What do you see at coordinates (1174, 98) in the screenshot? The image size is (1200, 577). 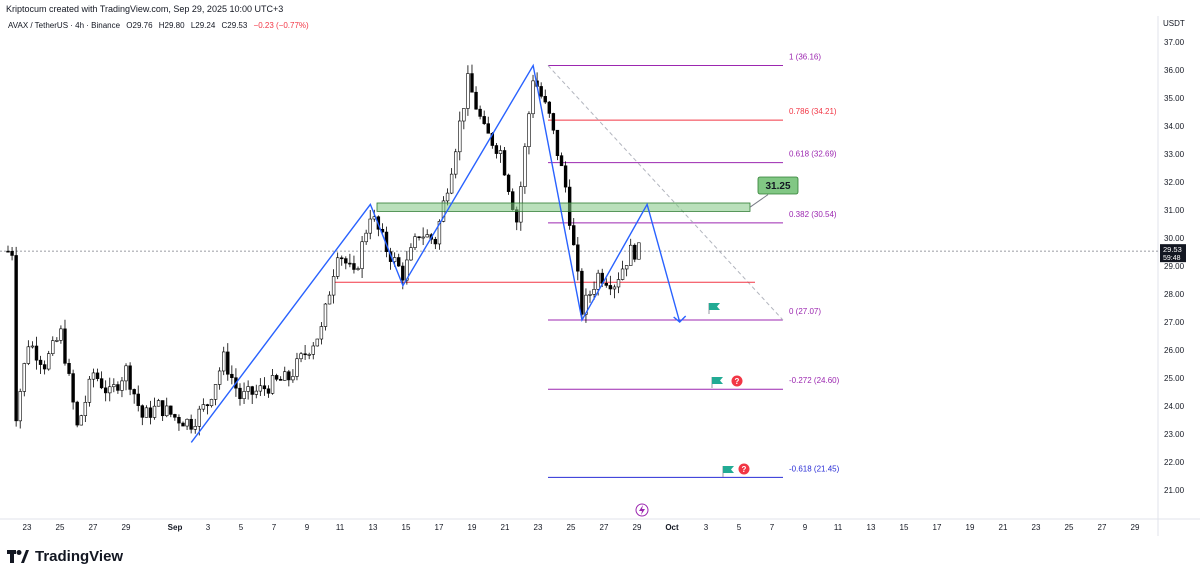 I see `y-tick-label: 35.00` at bounding box center [1174, 98].